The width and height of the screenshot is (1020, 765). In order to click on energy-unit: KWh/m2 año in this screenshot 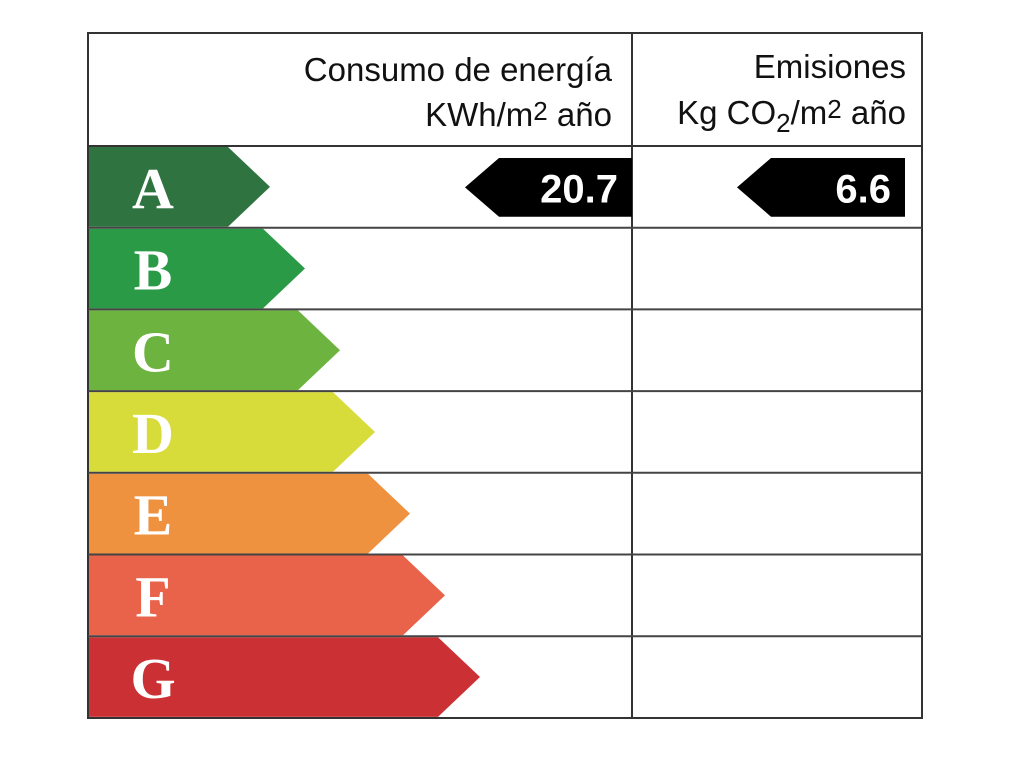, I will do `click(518, 114)`.